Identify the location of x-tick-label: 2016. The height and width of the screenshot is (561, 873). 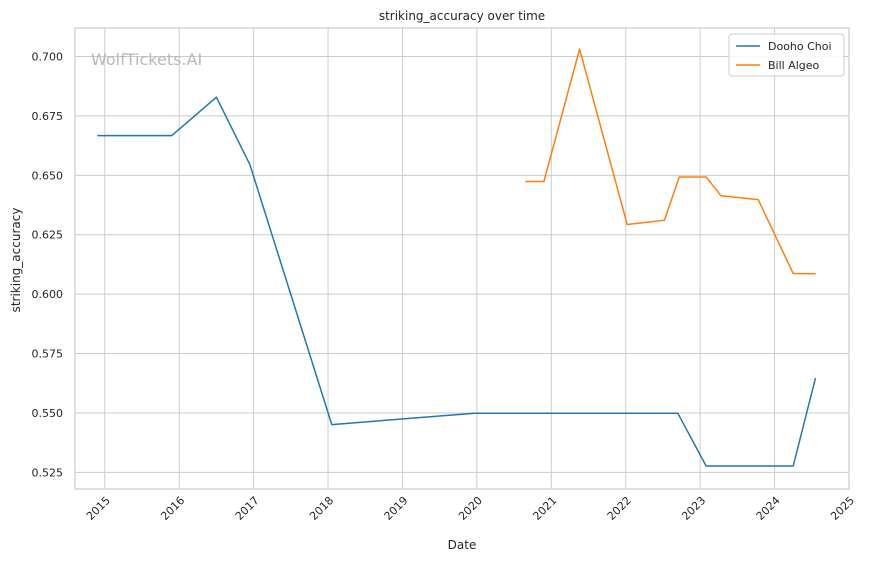
(172, 508).